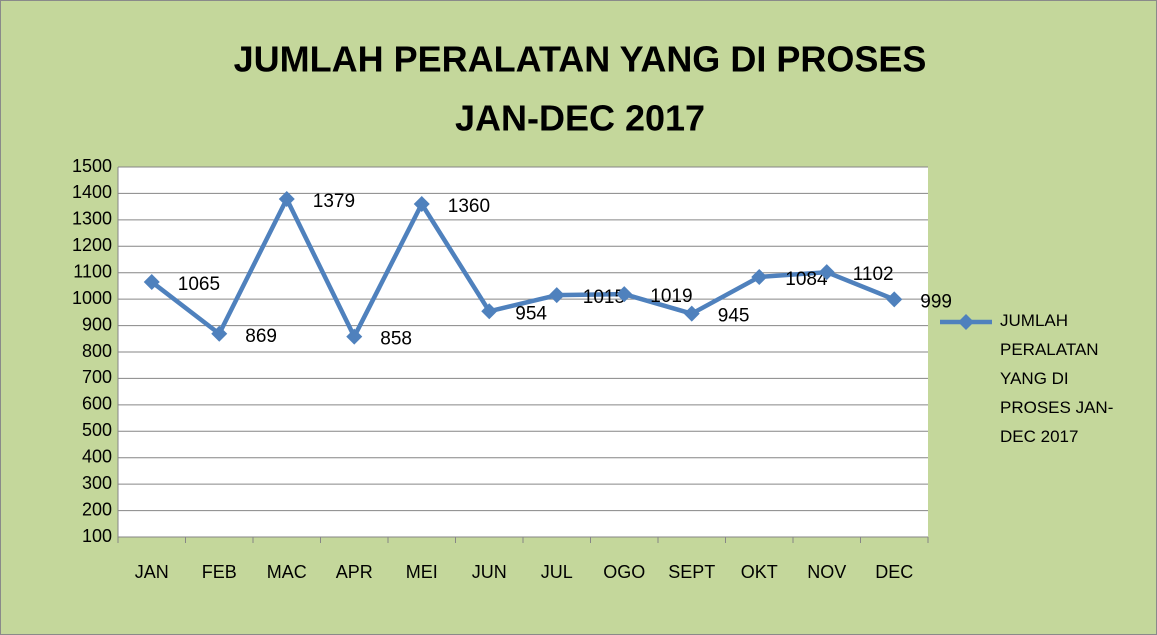 Image resolution: width=1157 pixels, height=635 pixels. I want to click on y-tick-label: 1300, so click(92, 219).